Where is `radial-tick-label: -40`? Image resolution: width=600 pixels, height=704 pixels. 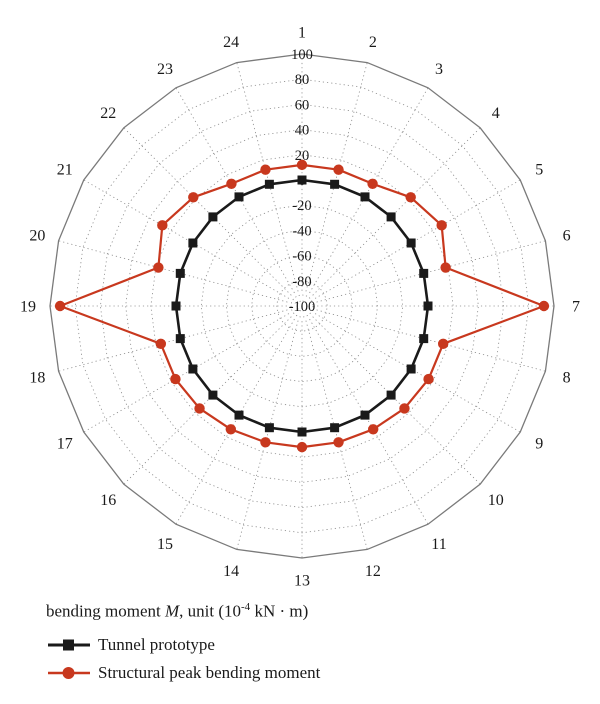
radial-tick-label: -40 is located at coordinates (301, 231).